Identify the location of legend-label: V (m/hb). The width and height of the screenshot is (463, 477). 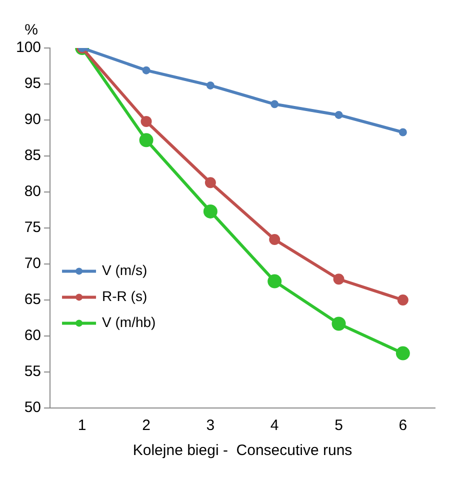
(129, 322).